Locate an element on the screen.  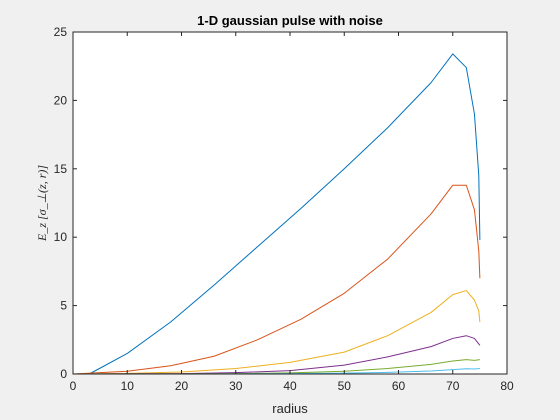
y-tick-label-15: 15 is located at coordinates (61, 169).